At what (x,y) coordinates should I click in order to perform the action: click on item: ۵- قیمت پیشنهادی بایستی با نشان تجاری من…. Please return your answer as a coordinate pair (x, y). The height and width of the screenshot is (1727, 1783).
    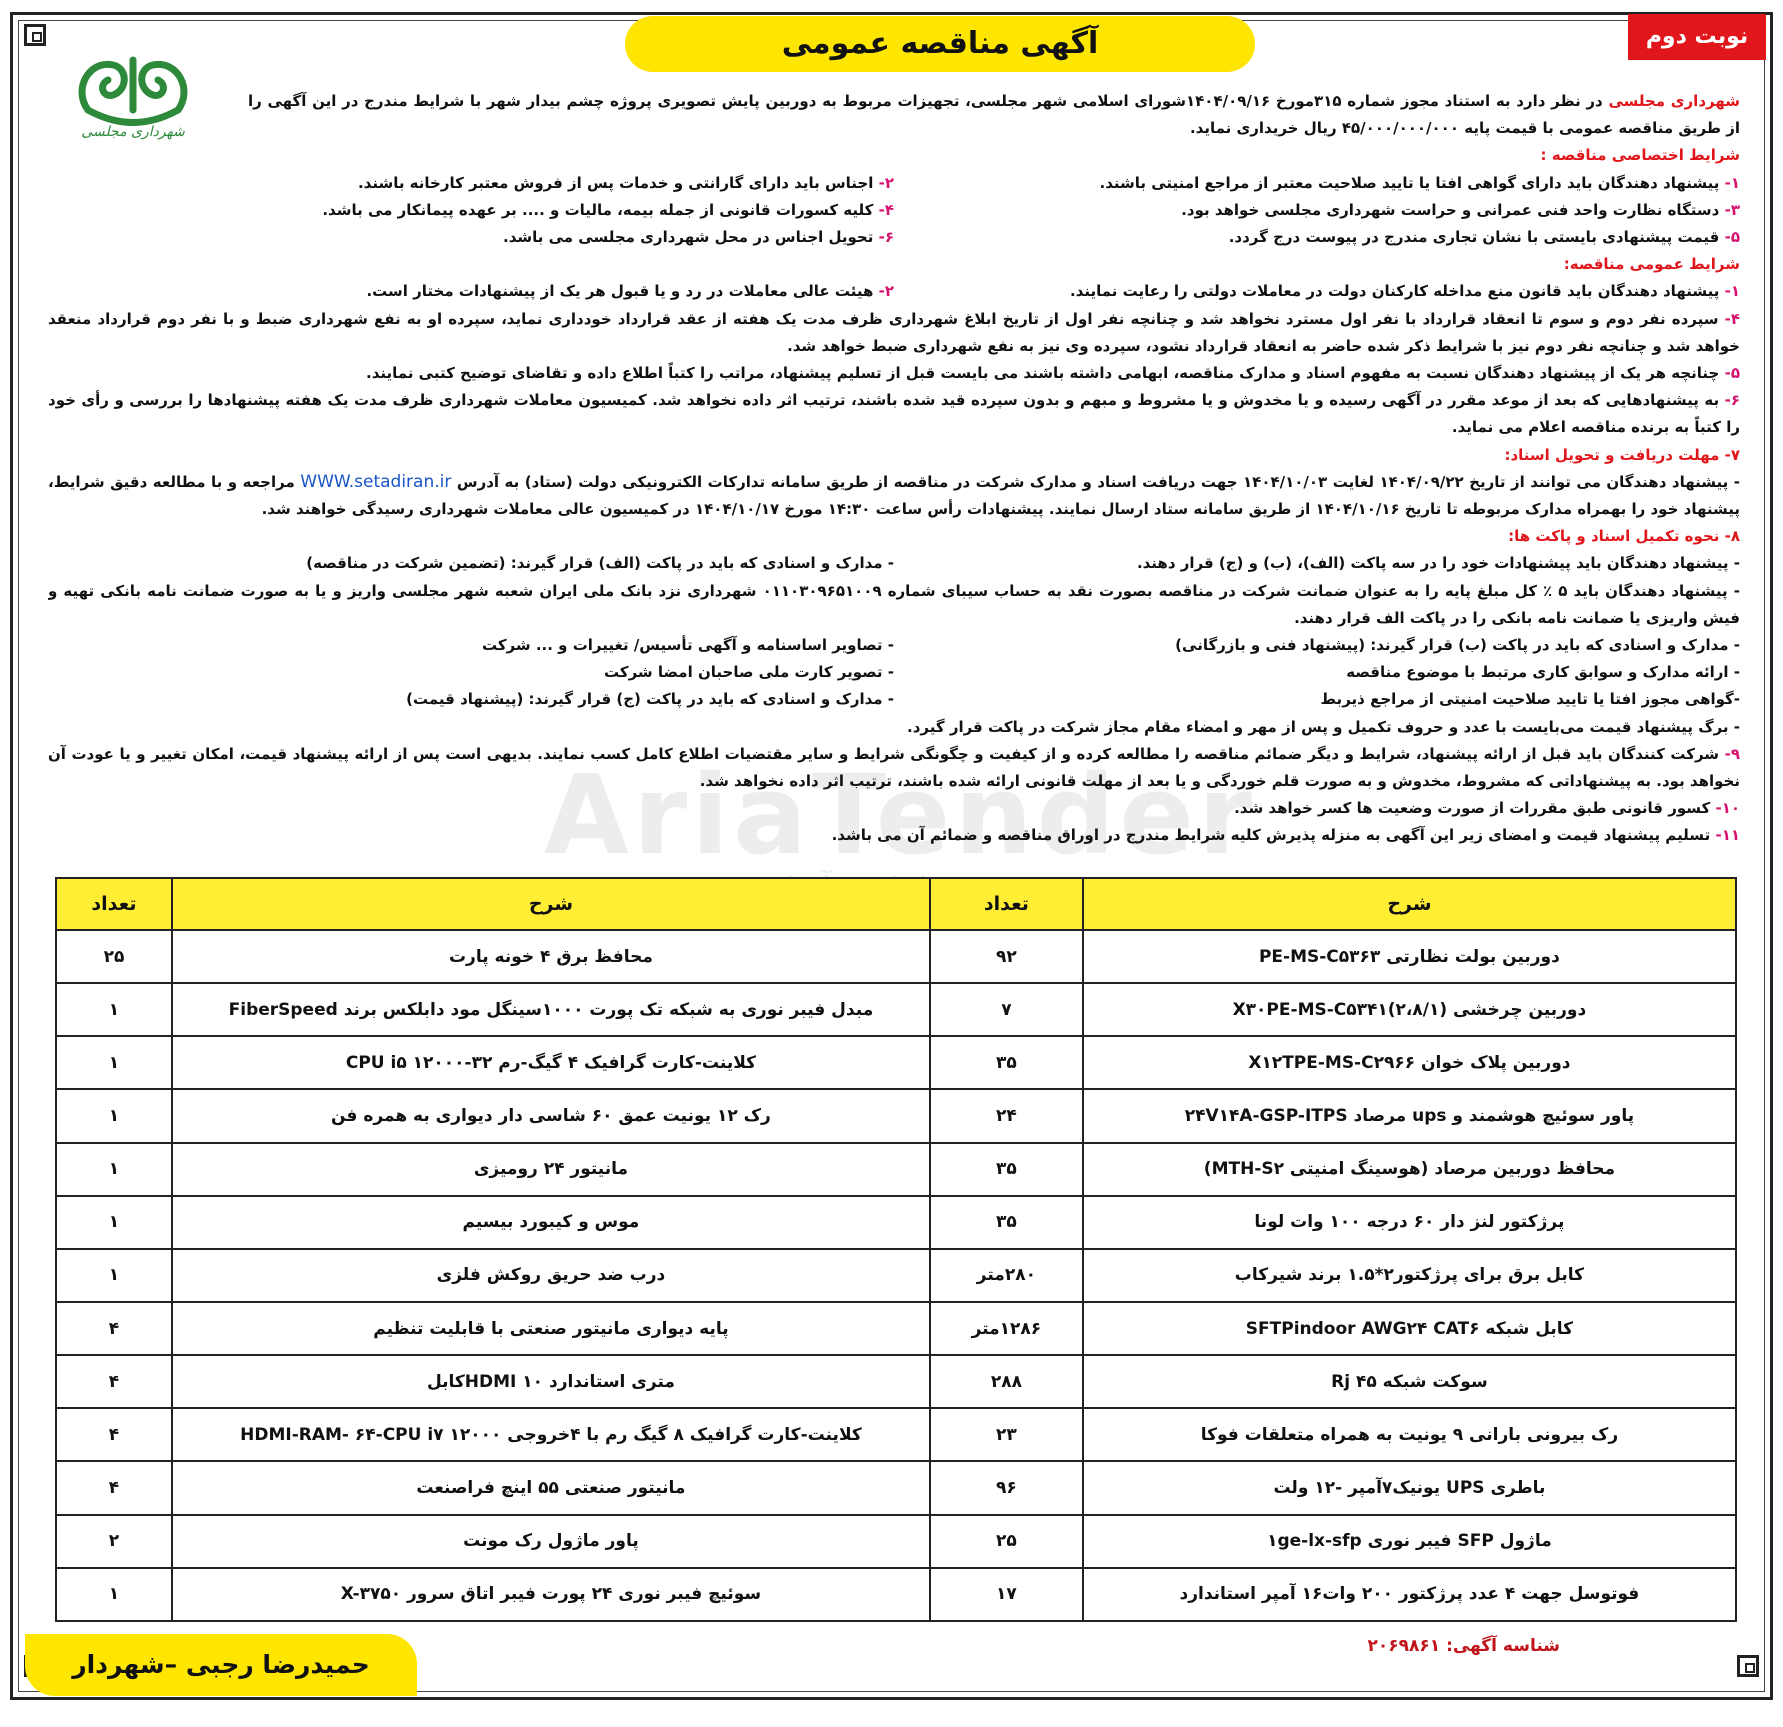
    Looking at the image, I should click on (1317, 237).